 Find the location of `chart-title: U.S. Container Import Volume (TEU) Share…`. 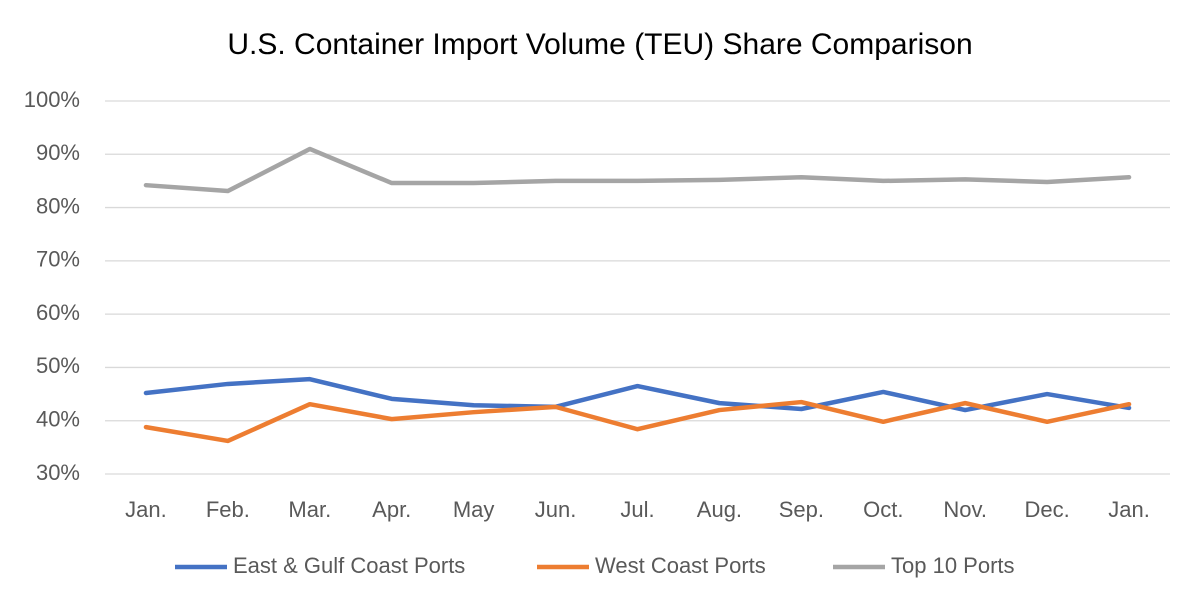

chart-title: U.S. Container Import Volume (TEU) Share… is located at coordinates (599, 44).